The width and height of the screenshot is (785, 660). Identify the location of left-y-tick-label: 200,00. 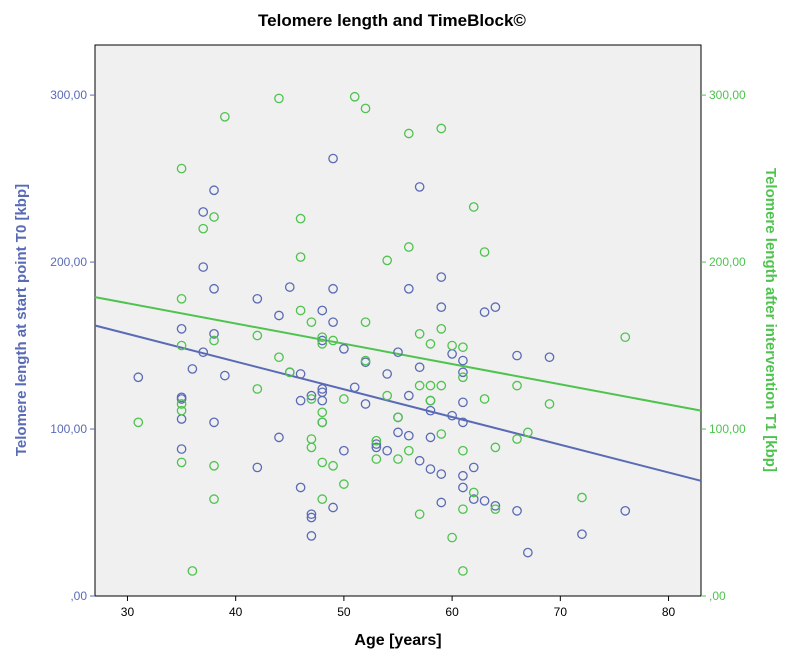
(68, 262).